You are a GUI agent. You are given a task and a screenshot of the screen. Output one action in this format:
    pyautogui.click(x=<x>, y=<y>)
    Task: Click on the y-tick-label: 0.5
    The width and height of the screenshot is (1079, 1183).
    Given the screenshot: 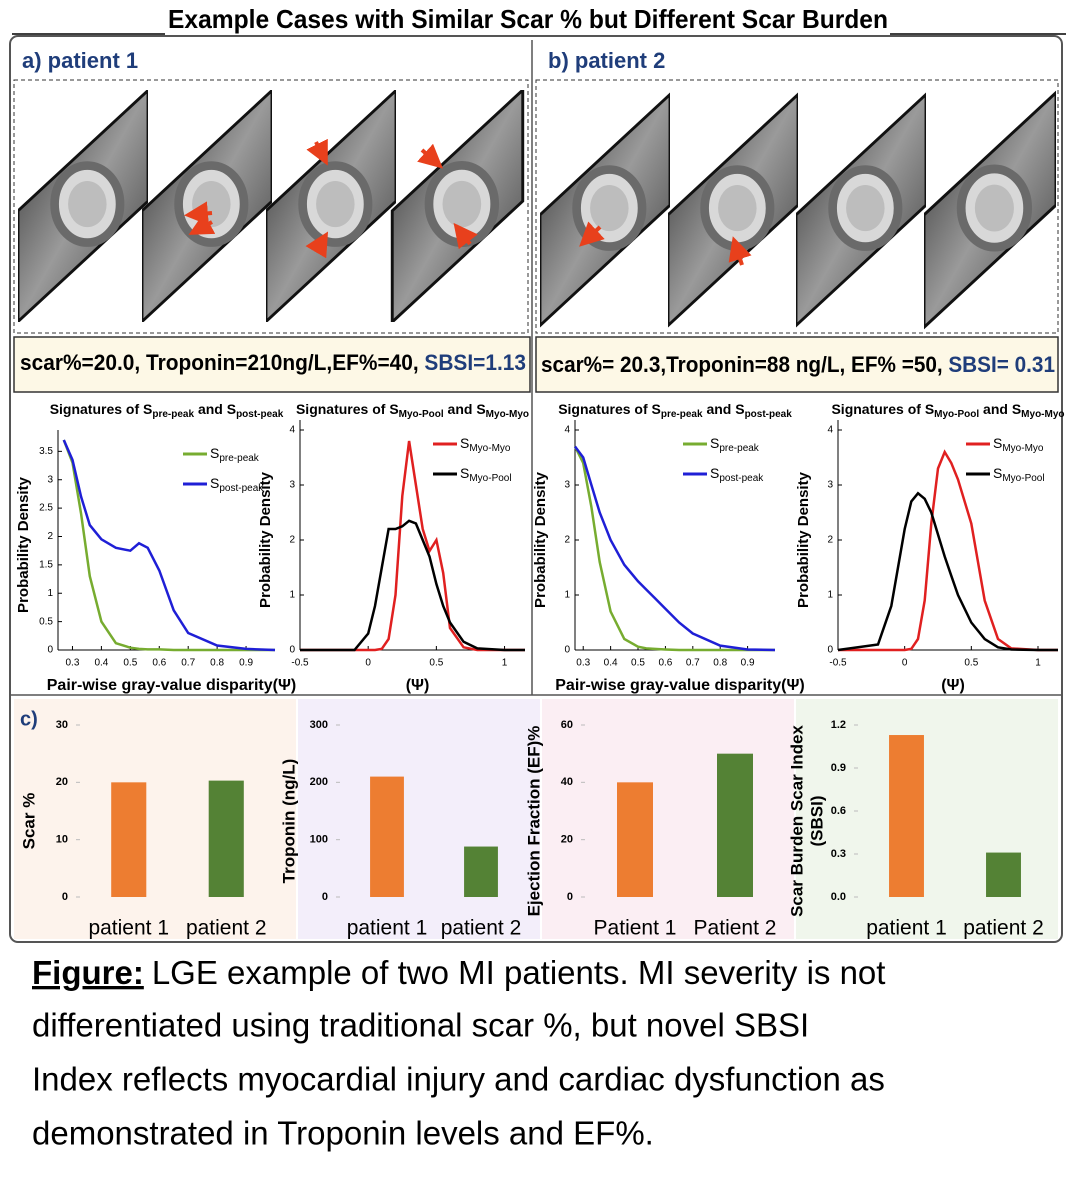 What is the action you would take?
    pyautogui.click(x=46, y=621)
    